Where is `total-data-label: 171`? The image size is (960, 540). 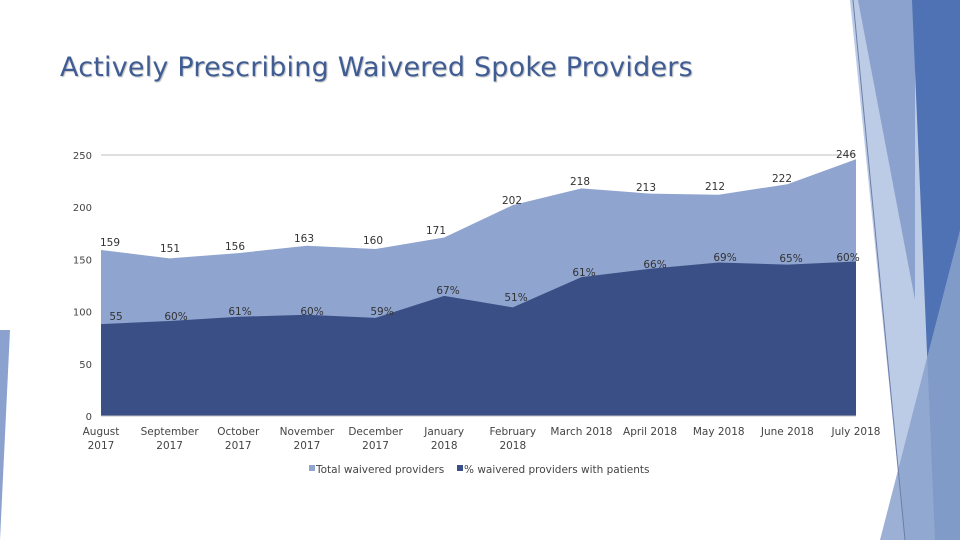
total-data-label: 171 is located at coordinates (436, 231).